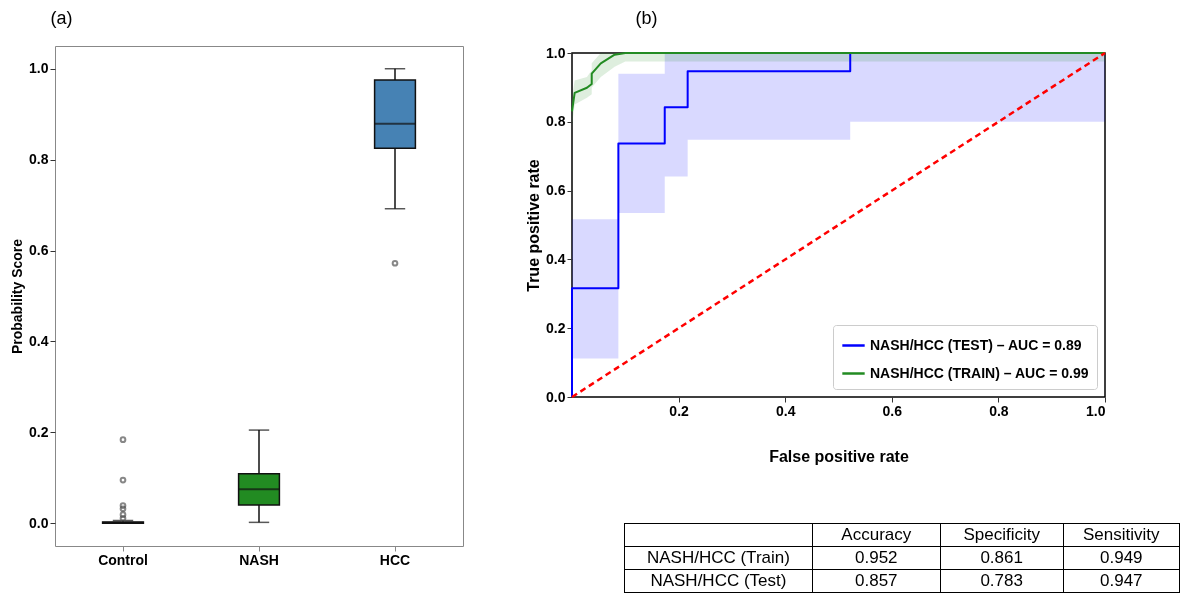 This screenshot has width=1180, height=603. I want to click on data-label: 0.857, so click(876, 581).